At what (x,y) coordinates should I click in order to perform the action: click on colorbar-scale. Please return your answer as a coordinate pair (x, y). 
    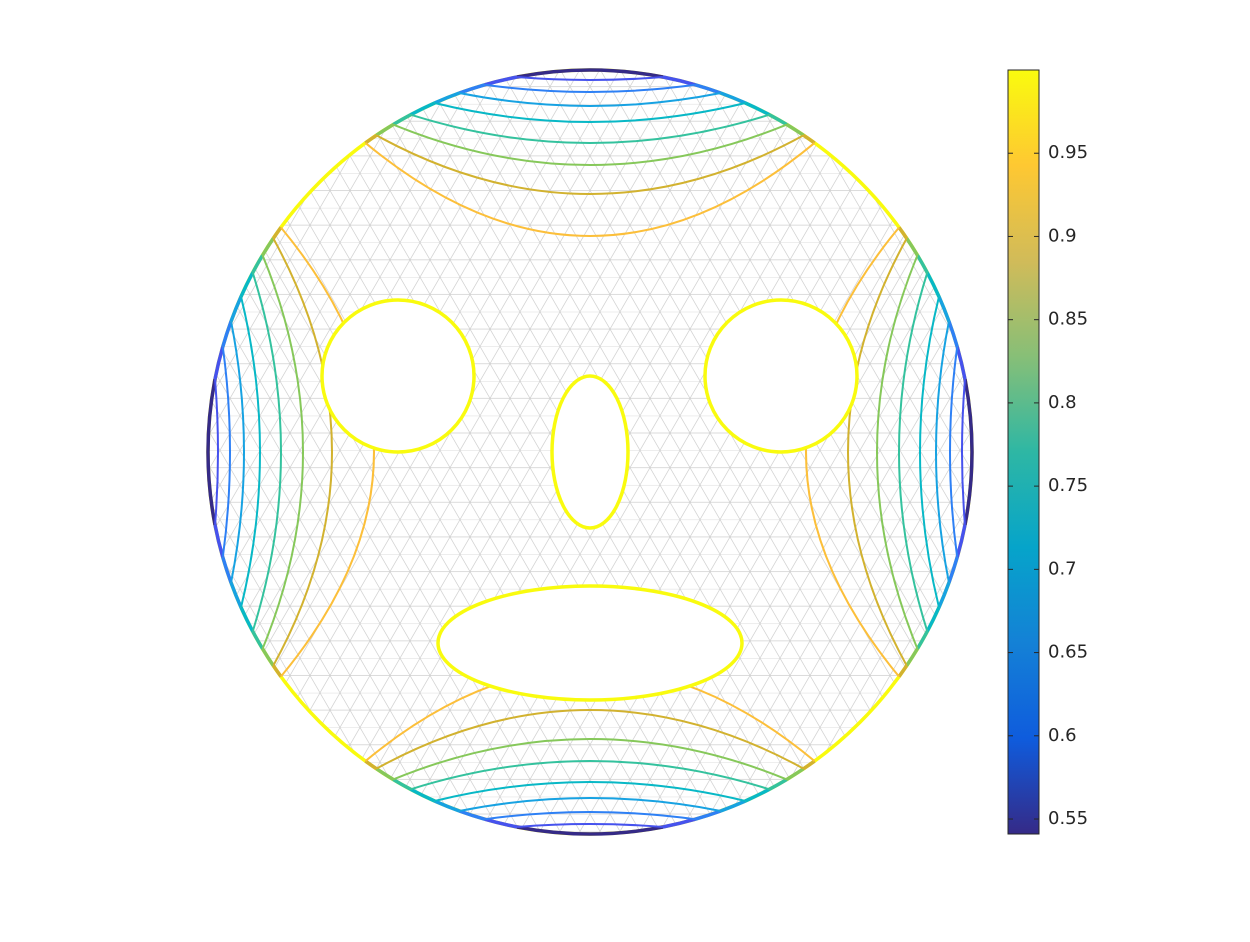
    Looking at the image, I should click on (1023, 452).